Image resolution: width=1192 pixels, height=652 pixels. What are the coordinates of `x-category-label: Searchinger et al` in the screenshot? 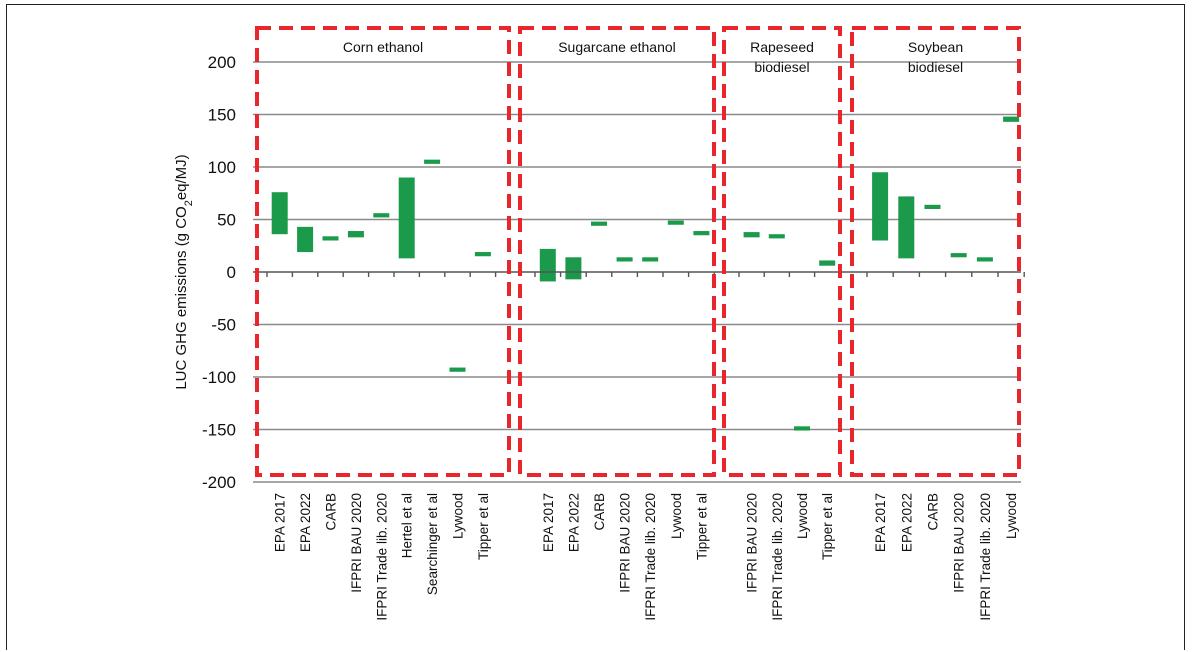 It's located at (432, 544).